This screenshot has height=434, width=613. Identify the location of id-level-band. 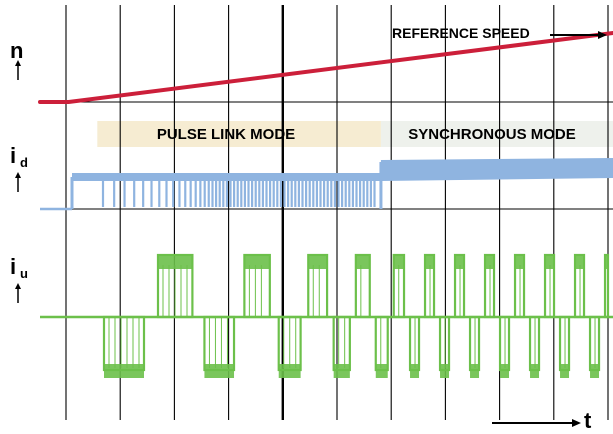
(226, 177).